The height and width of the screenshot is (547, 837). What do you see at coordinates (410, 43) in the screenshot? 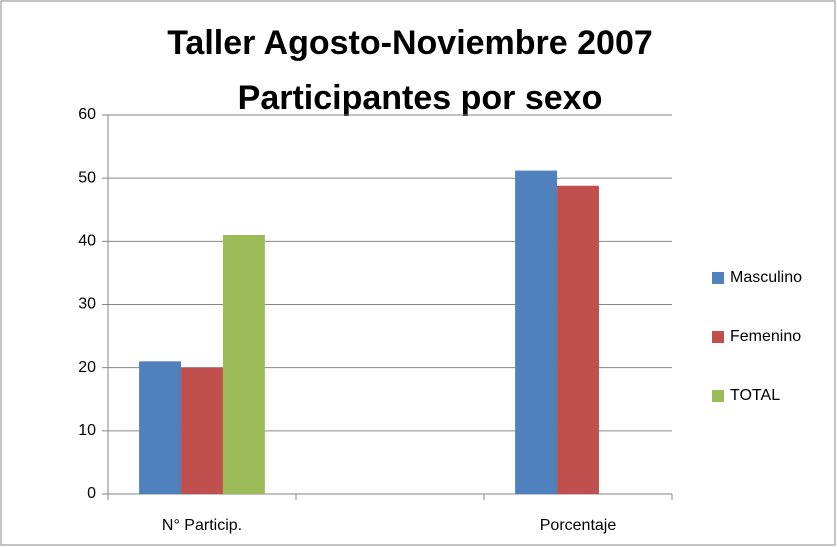
I see `chart-title: Taller Agosto-Noviembre 2007` at bounding box center [410, 43].